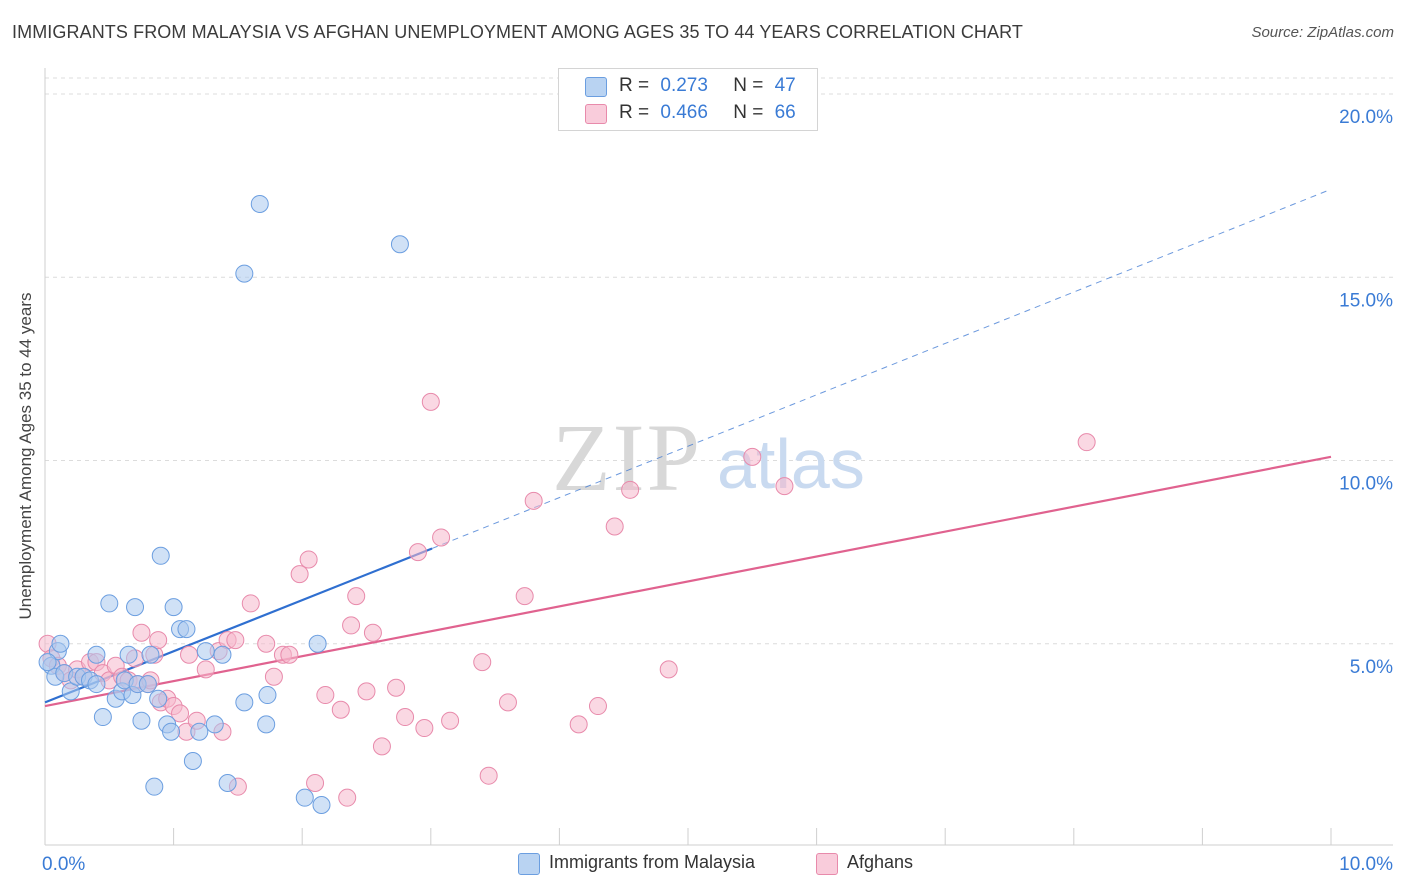 The height and width of the screenshot is (892, 1406). I want to click on y-tick-label: 5.0%, so click(1371, 667).